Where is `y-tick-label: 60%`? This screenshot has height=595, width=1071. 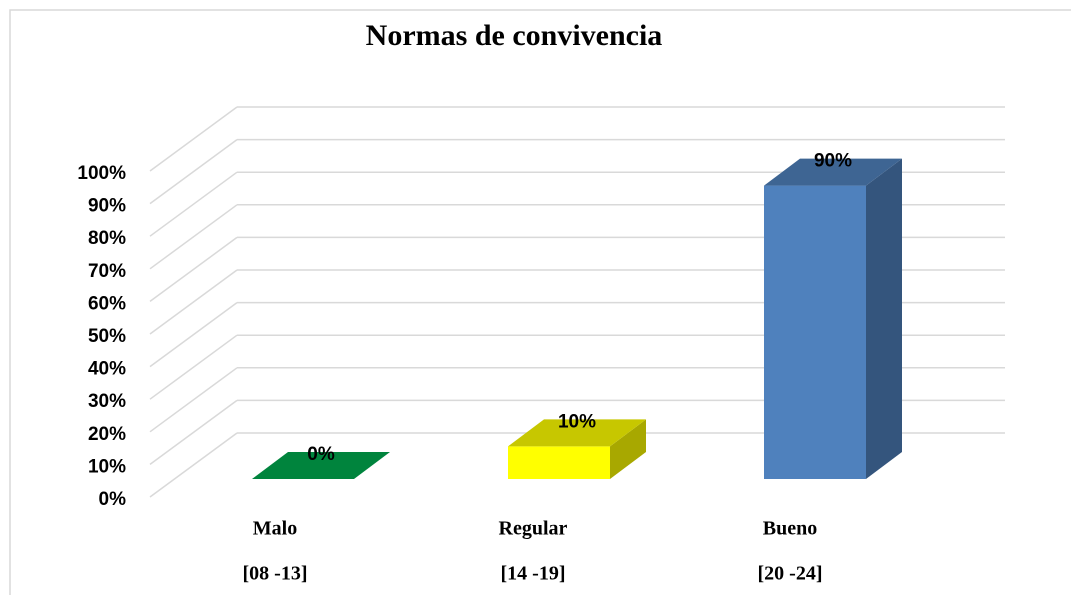 y-tick-label: 60% is located at coordinates (107, 303).